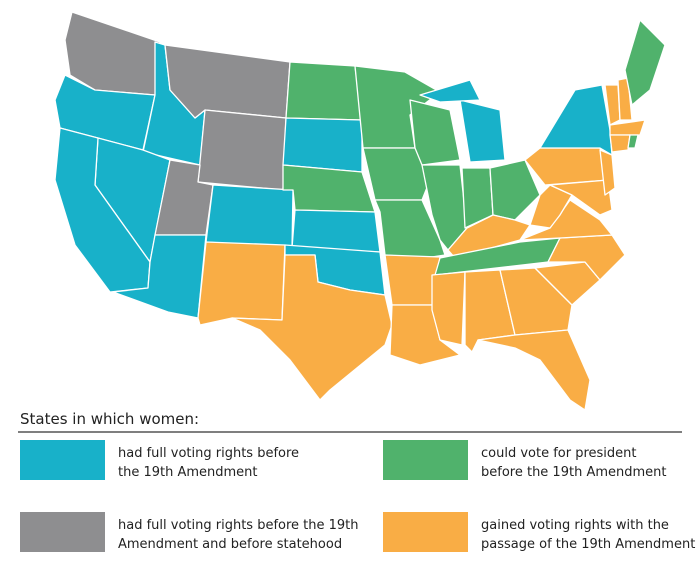 This screenshot has width=700, height=582. Describe the element at coordinates (230, 544) in the screenshot. I see `legend-label: Amendment and before statehood` at that location.